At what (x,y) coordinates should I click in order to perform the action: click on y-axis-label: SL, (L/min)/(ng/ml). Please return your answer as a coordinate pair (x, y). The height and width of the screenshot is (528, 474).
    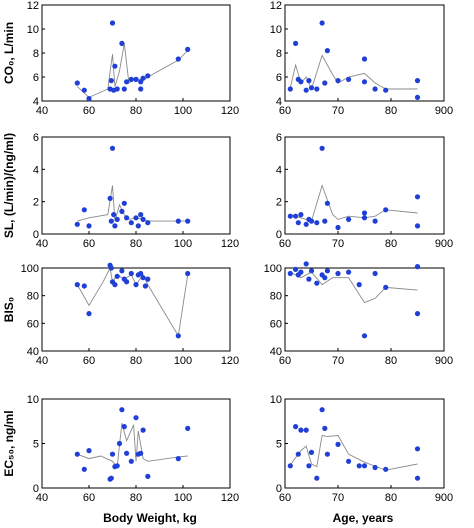
    Looking at the image, I should click on (9, 185).